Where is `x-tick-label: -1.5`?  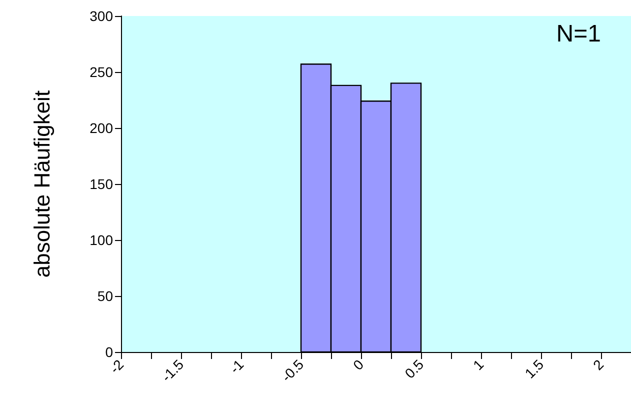
x-tick-label: -1.5 is located at coordinates (172, 370).